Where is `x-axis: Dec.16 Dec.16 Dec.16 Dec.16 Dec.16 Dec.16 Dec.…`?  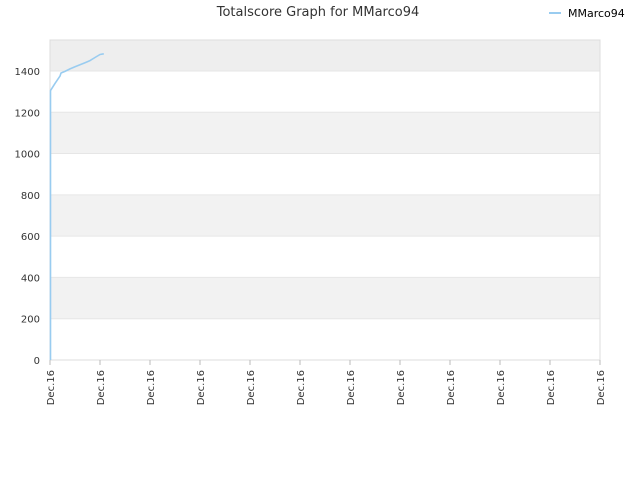 x-axis: Dec.16 Dec.16 Dec.16 Dec.16 Dec.16 Dec.16 Dec.… is located at coordinates (326, 382).